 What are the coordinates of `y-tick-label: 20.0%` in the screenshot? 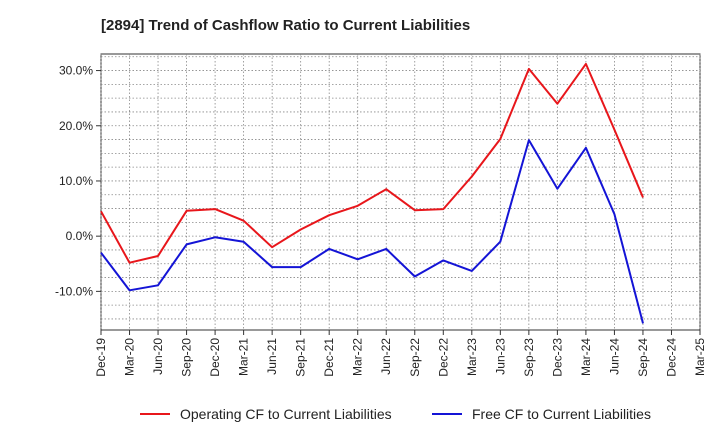 It's located at (76, 126).